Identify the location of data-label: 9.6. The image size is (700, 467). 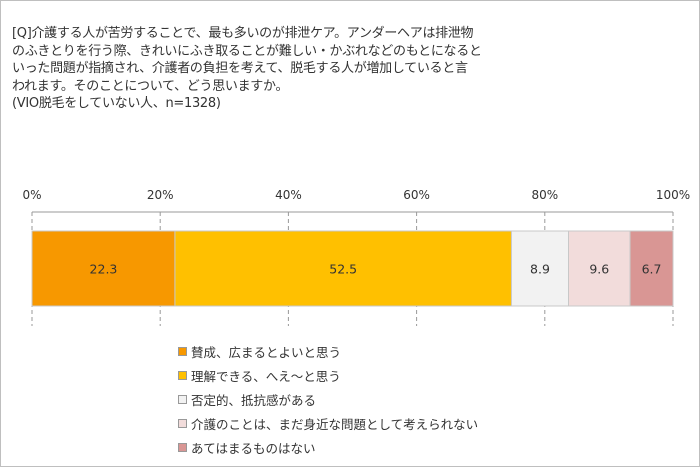
(599, 269).